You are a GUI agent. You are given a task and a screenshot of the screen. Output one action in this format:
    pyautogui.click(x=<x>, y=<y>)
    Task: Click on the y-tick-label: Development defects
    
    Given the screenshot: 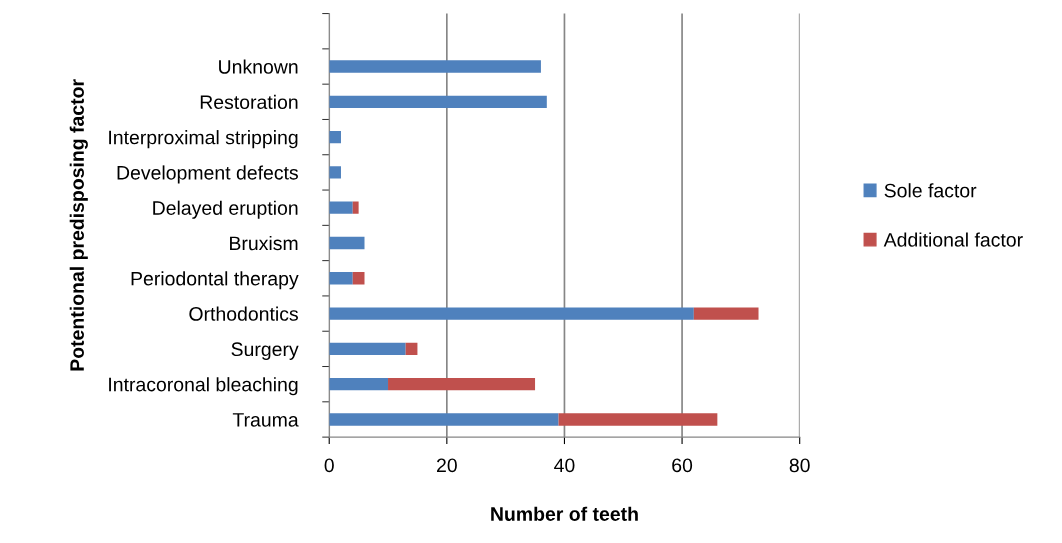 What is the action you would take?
    pyautogui.click(x=207, y=174)
    